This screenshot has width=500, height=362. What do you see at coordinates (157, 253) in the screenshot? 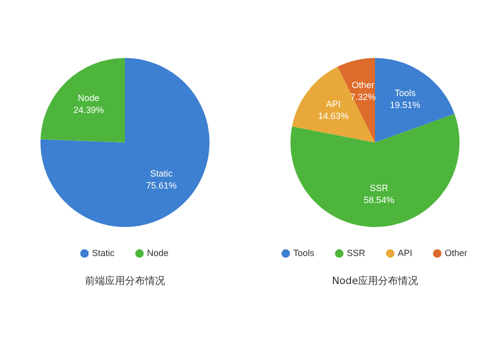
I see `legend-label: Node` at bounding box center [157, 253].